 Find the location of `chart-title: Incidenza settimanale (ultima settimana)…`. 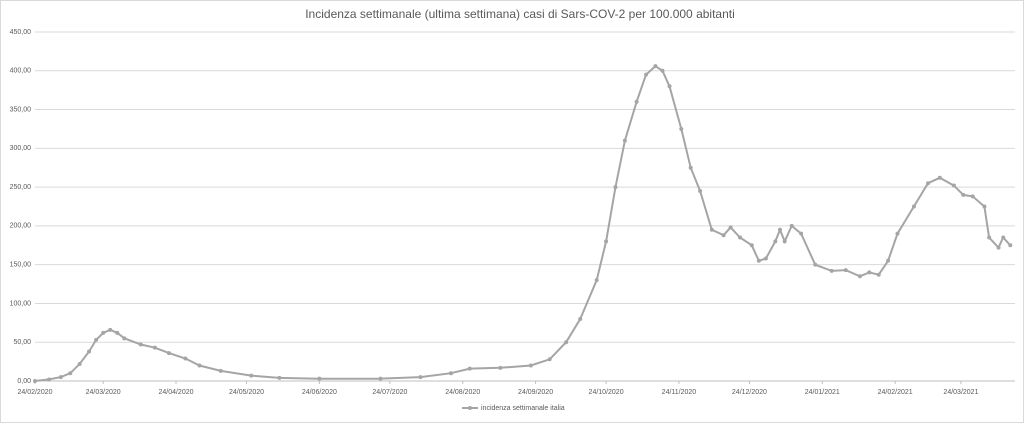

chart-title: Incidenza settimanale (ultima settimana)… is located at coordinates (520, 14).